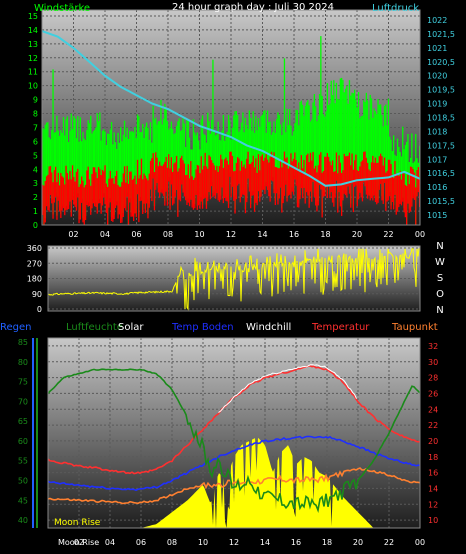  What do you see at coordinates (340, 327) in the screenshot?
I see `legend-item: Temperatur` at bounding box center [340, 327].